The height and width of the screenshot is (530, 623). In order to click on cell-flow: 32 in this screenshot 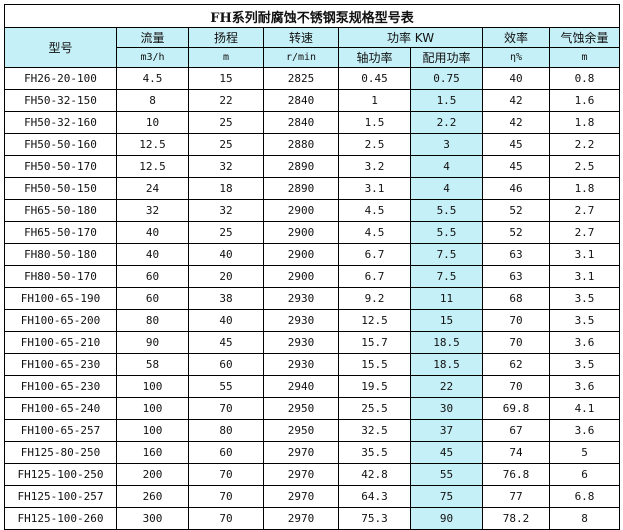, I will do `click(152, 210)`.